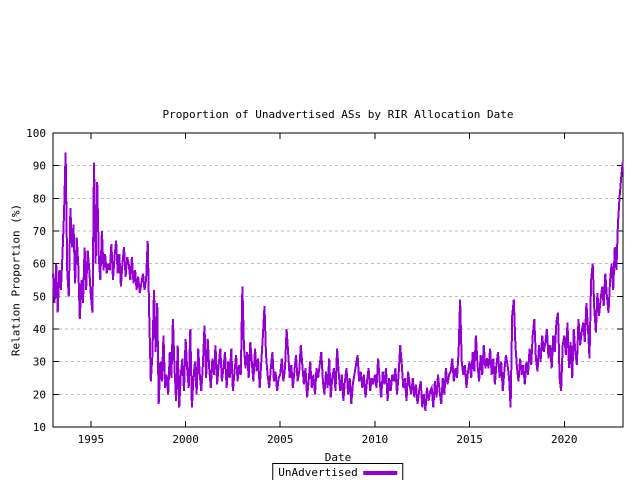 The width and height of the screenshot is (640, 480). I want to click on legend-label: UnAdvertised, so click(318, 472).